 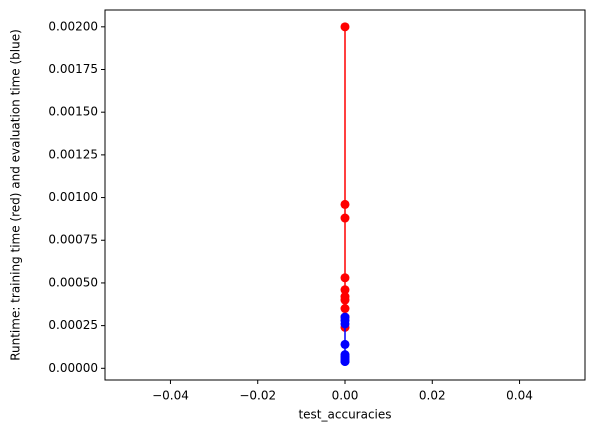 What do you see at coordinates (432, 396) in the screenshot?
I see `x-tick-label: 0.02` at bounding box center [432, 396].